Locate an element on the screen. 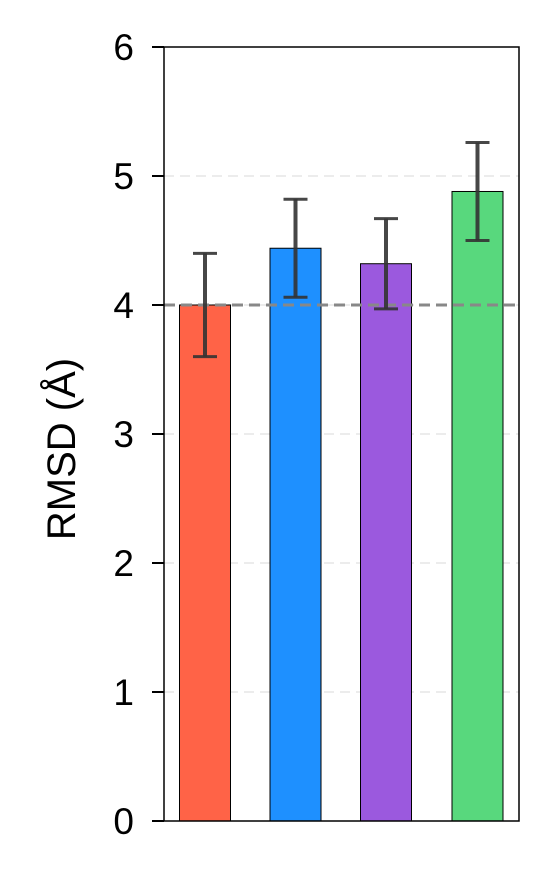 The height and width of the screenshot is (879, 548). y-tick-label: 5 is located at coordinates (123, 176).